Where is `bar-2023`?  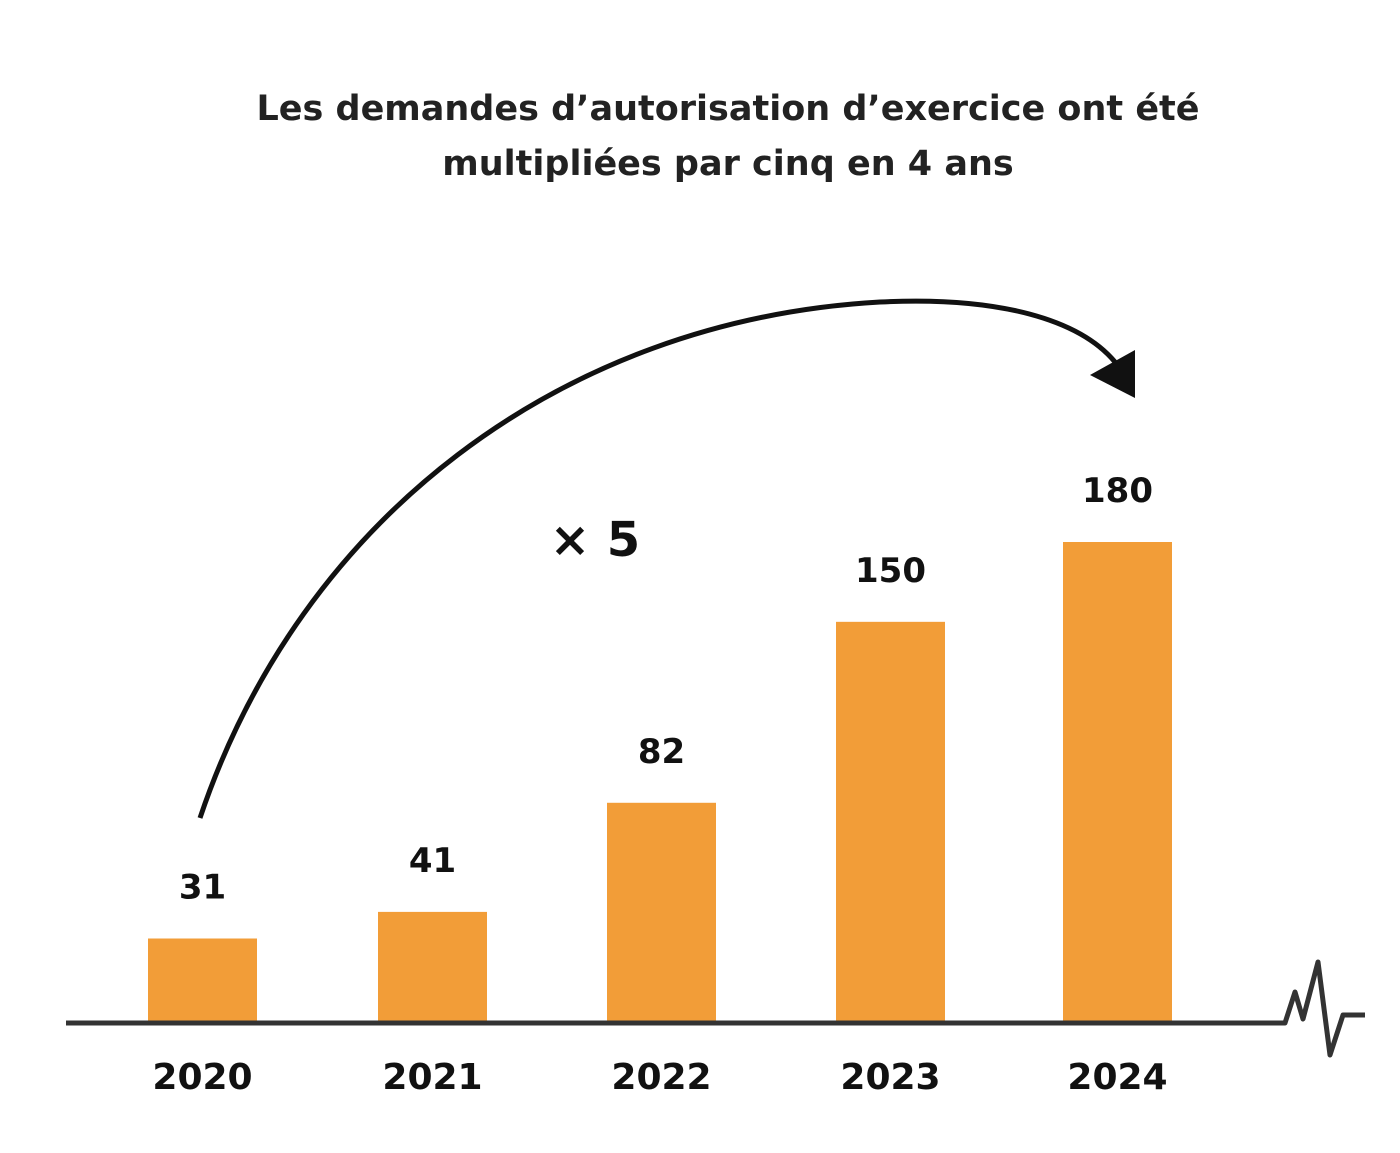
bar-2023 is located at coordinates (890, 821).